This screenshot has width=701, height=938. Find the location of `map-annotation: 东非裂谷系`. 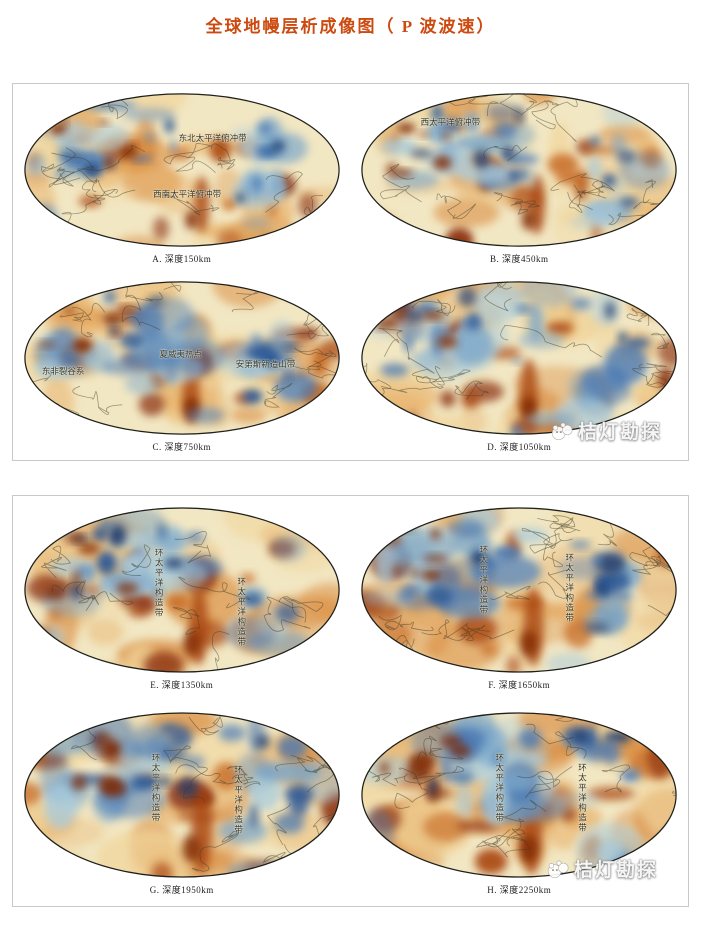

map-annotation: 东非裂谷系 is located at coordinates (63, 371).